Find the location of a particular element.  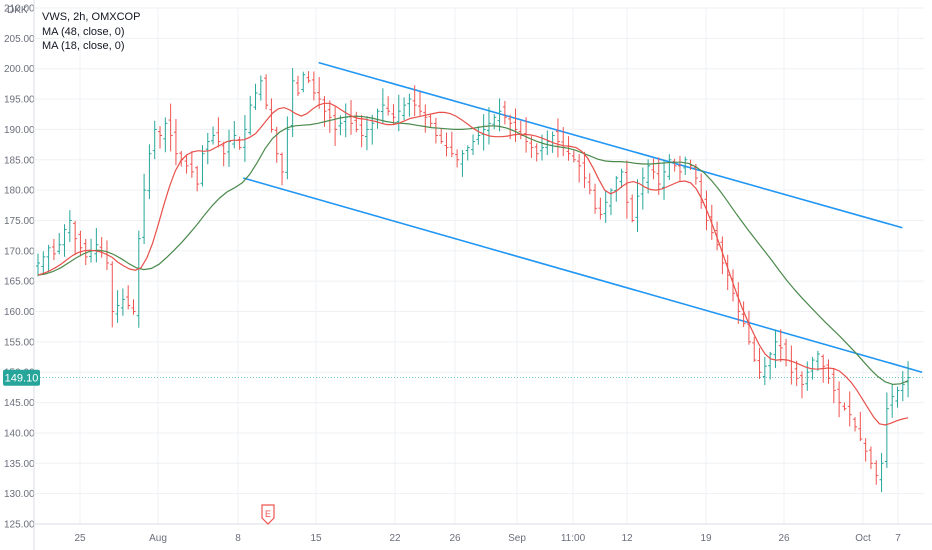

last-price-badge-bg is located at coordinates (21, 377).